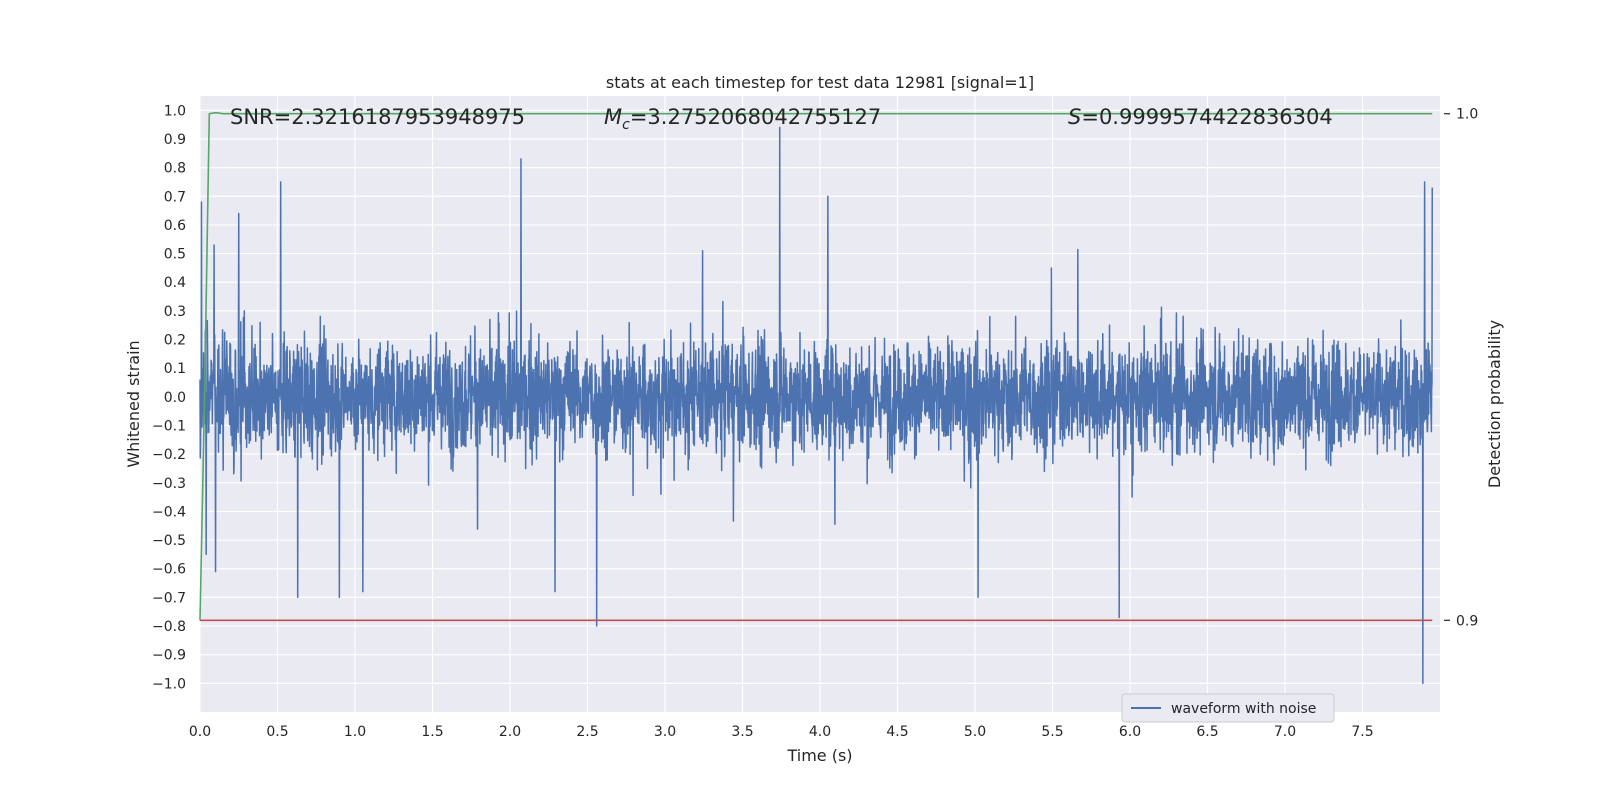 Image resolution: width=1600 pixels, height=800 pixels. I want to click on x-tick-label: 3.5, so click(742, 732).